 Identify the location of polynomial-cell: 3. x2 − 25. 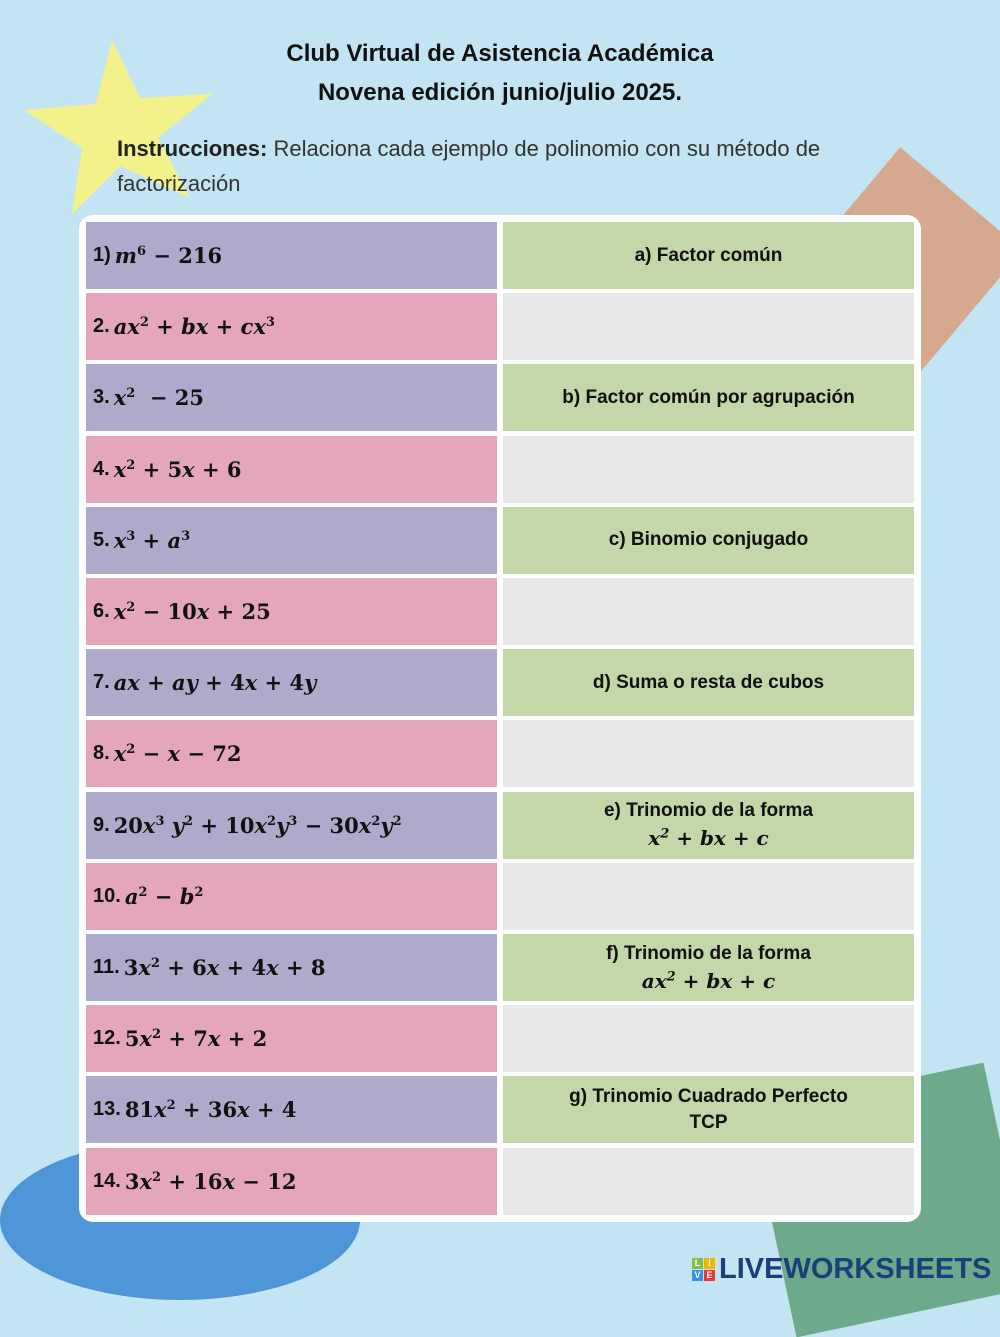
(291, 398).